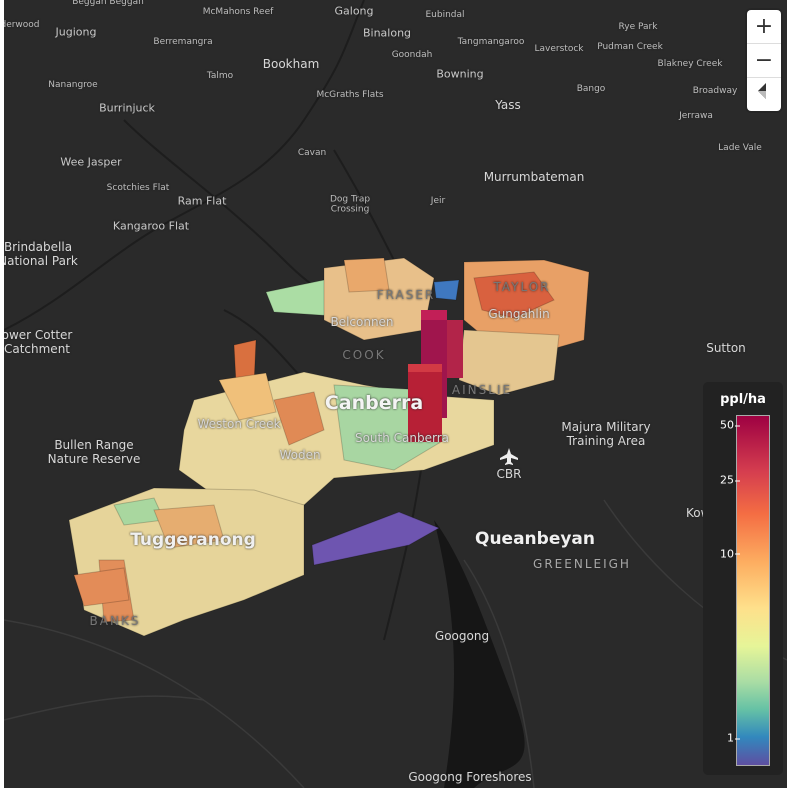 The height and width of the screenshot is (788, 787). Describe the element at coordinates (183, 41) in the screenshot. I see `place-label: Berremangra` at that location.